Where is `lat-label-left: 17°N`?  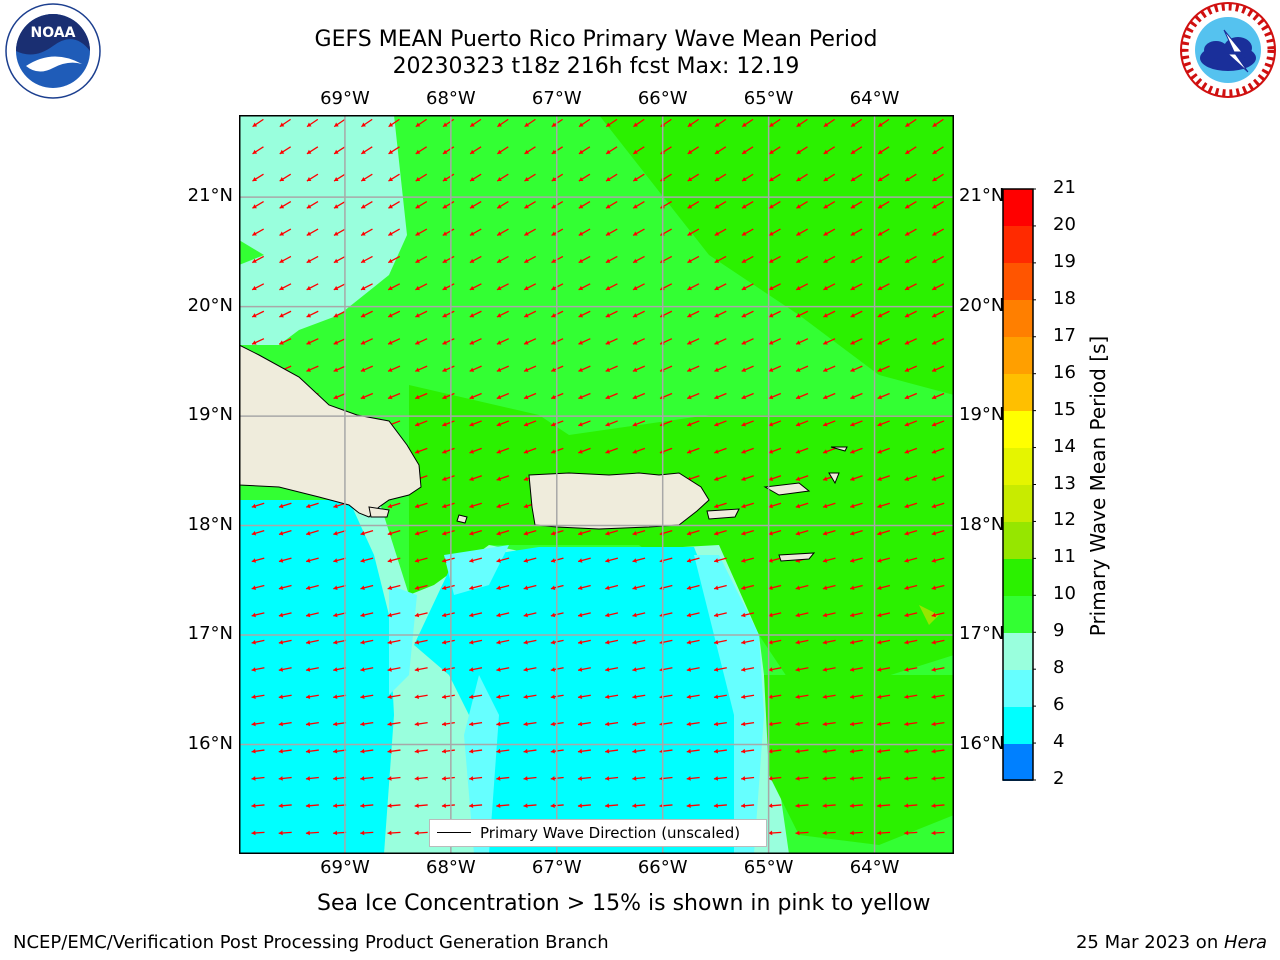 lat-label-left: 17°N is located at coordinates (210, 634).